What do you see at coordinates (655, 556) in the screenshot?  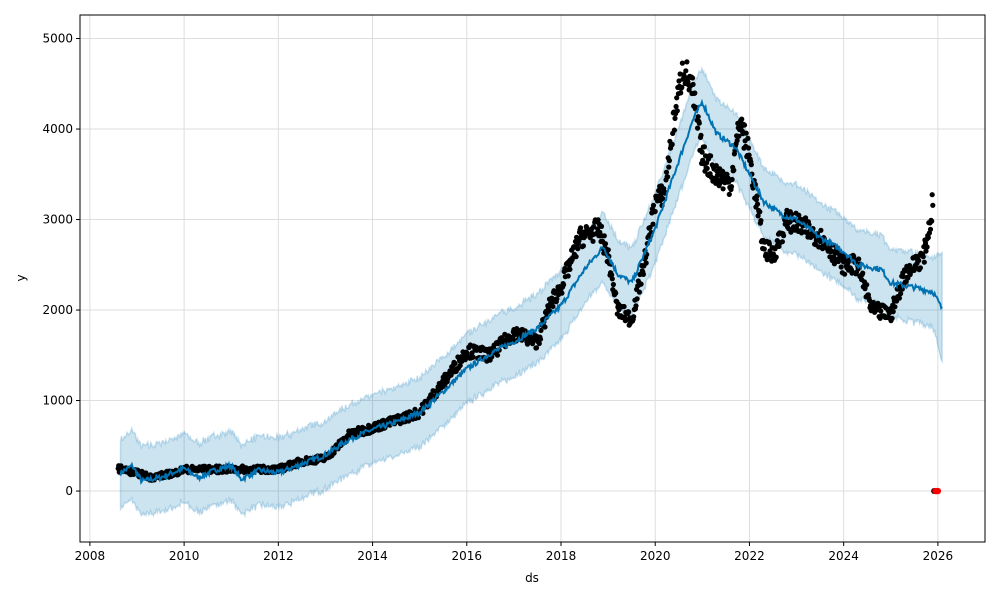 I see `x-tick-label: 2020` at bounding box center [655, 556].